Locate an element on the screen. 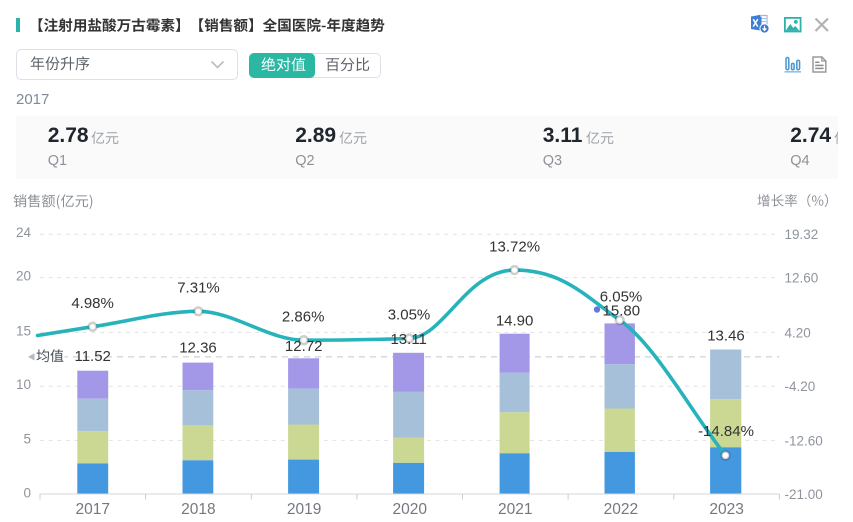 This screenshot has height=522, width=853. svg-text: 2020 is located at coordinates (409, 509).